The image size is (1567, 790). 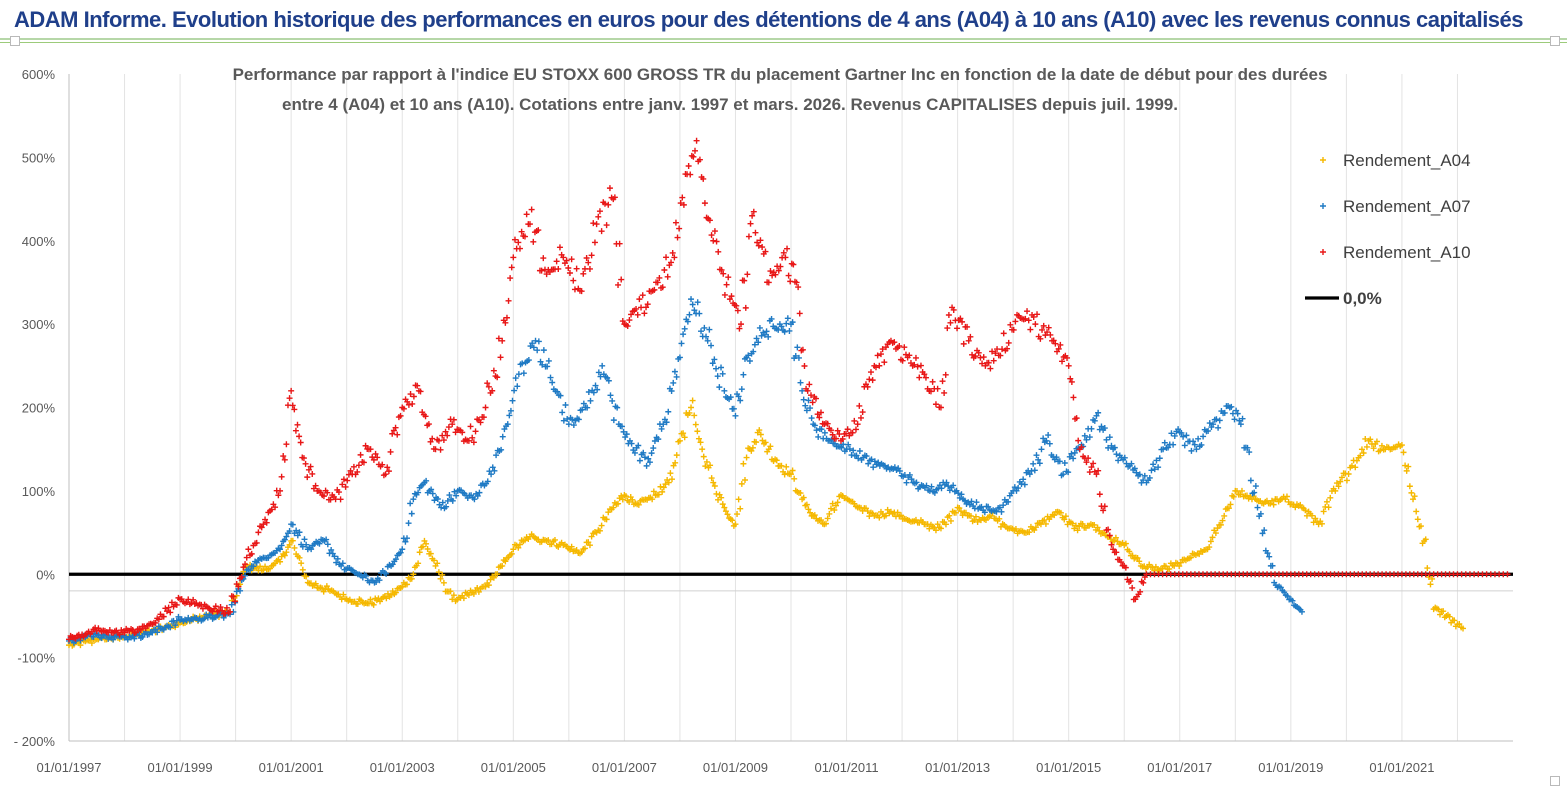 I want to click on legend-label: Rendement_A10, so click(x=1407, y=252).